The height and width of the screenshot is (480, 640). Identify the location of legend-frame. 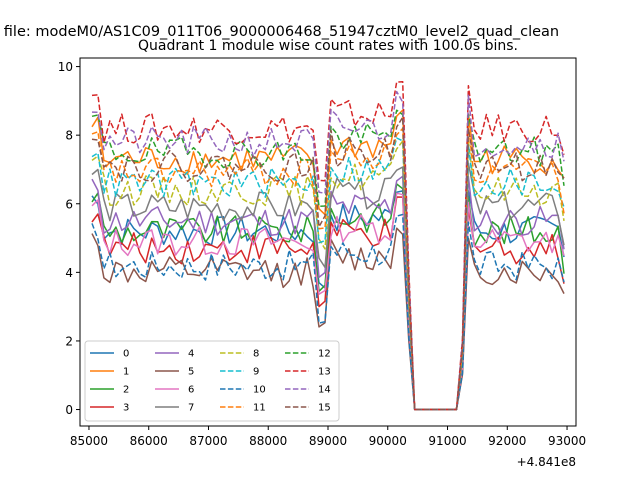
(212, 381).